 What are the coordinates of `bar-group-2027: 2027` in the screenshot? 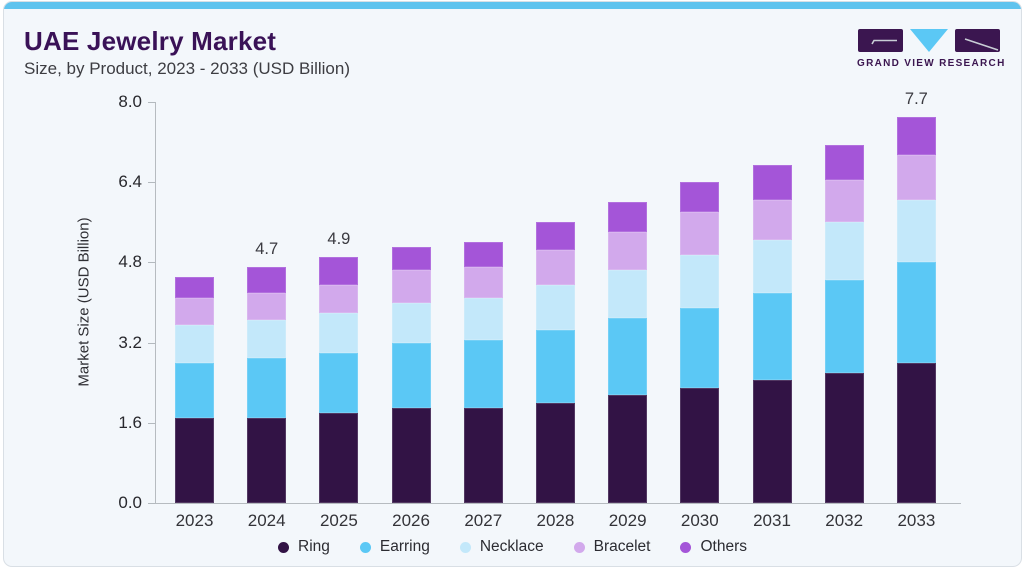 It's located at (483, 386).